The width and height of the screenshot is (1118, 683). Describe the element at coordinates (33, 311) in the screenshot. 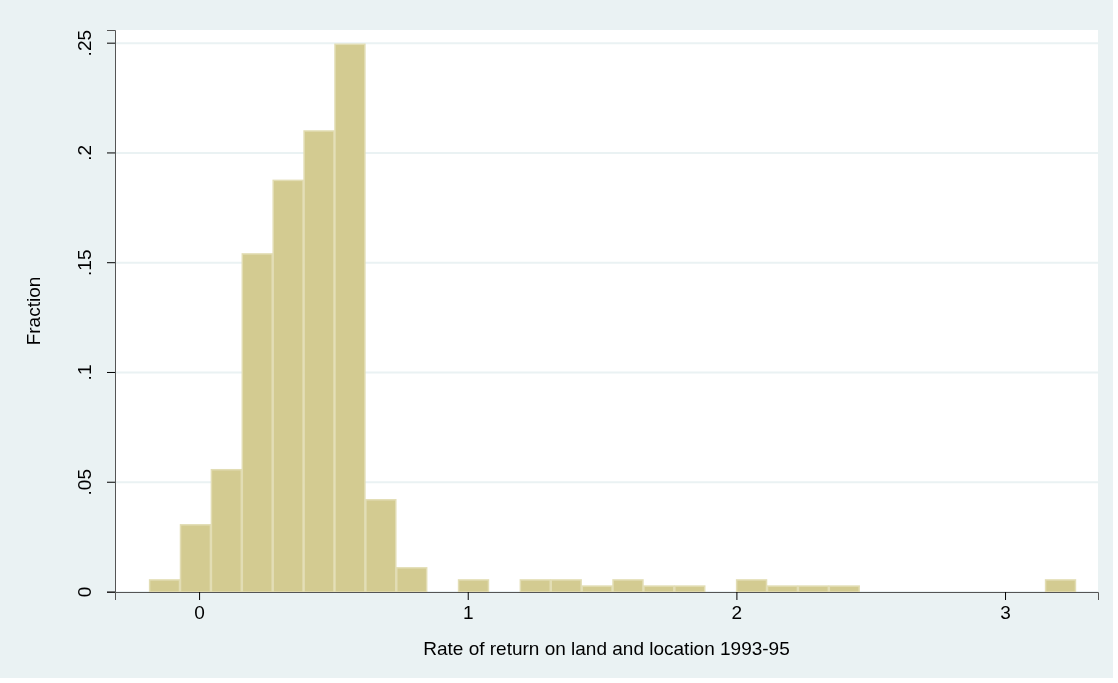

I see `y-axis-title: Fraction` at that location.